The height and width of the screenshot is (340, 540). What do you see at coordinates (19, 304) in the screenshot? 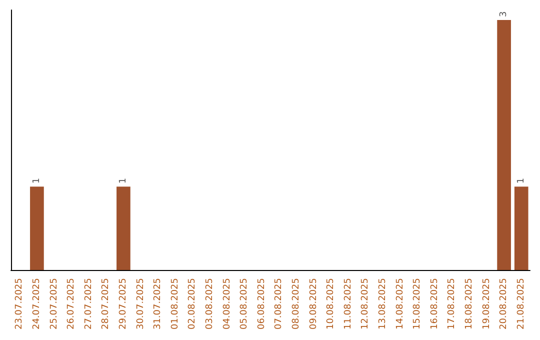
I see `x-tick-label: 23.07.2025` at bounding box center [19, 304].